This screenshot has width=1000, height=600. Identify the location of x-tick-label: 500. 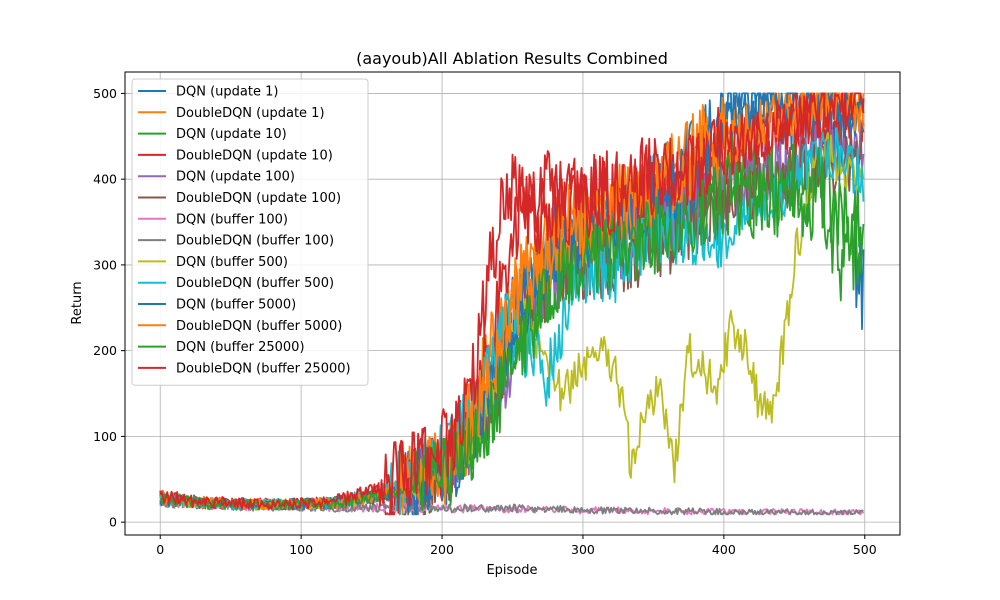
(865, 549).